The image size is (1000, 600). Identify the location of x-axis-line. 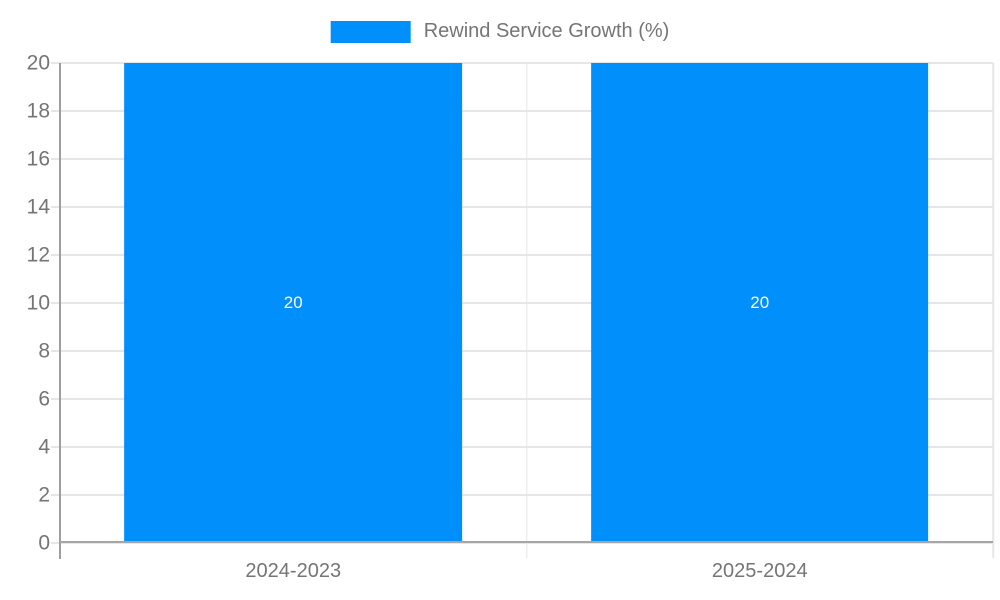
(526, 542).